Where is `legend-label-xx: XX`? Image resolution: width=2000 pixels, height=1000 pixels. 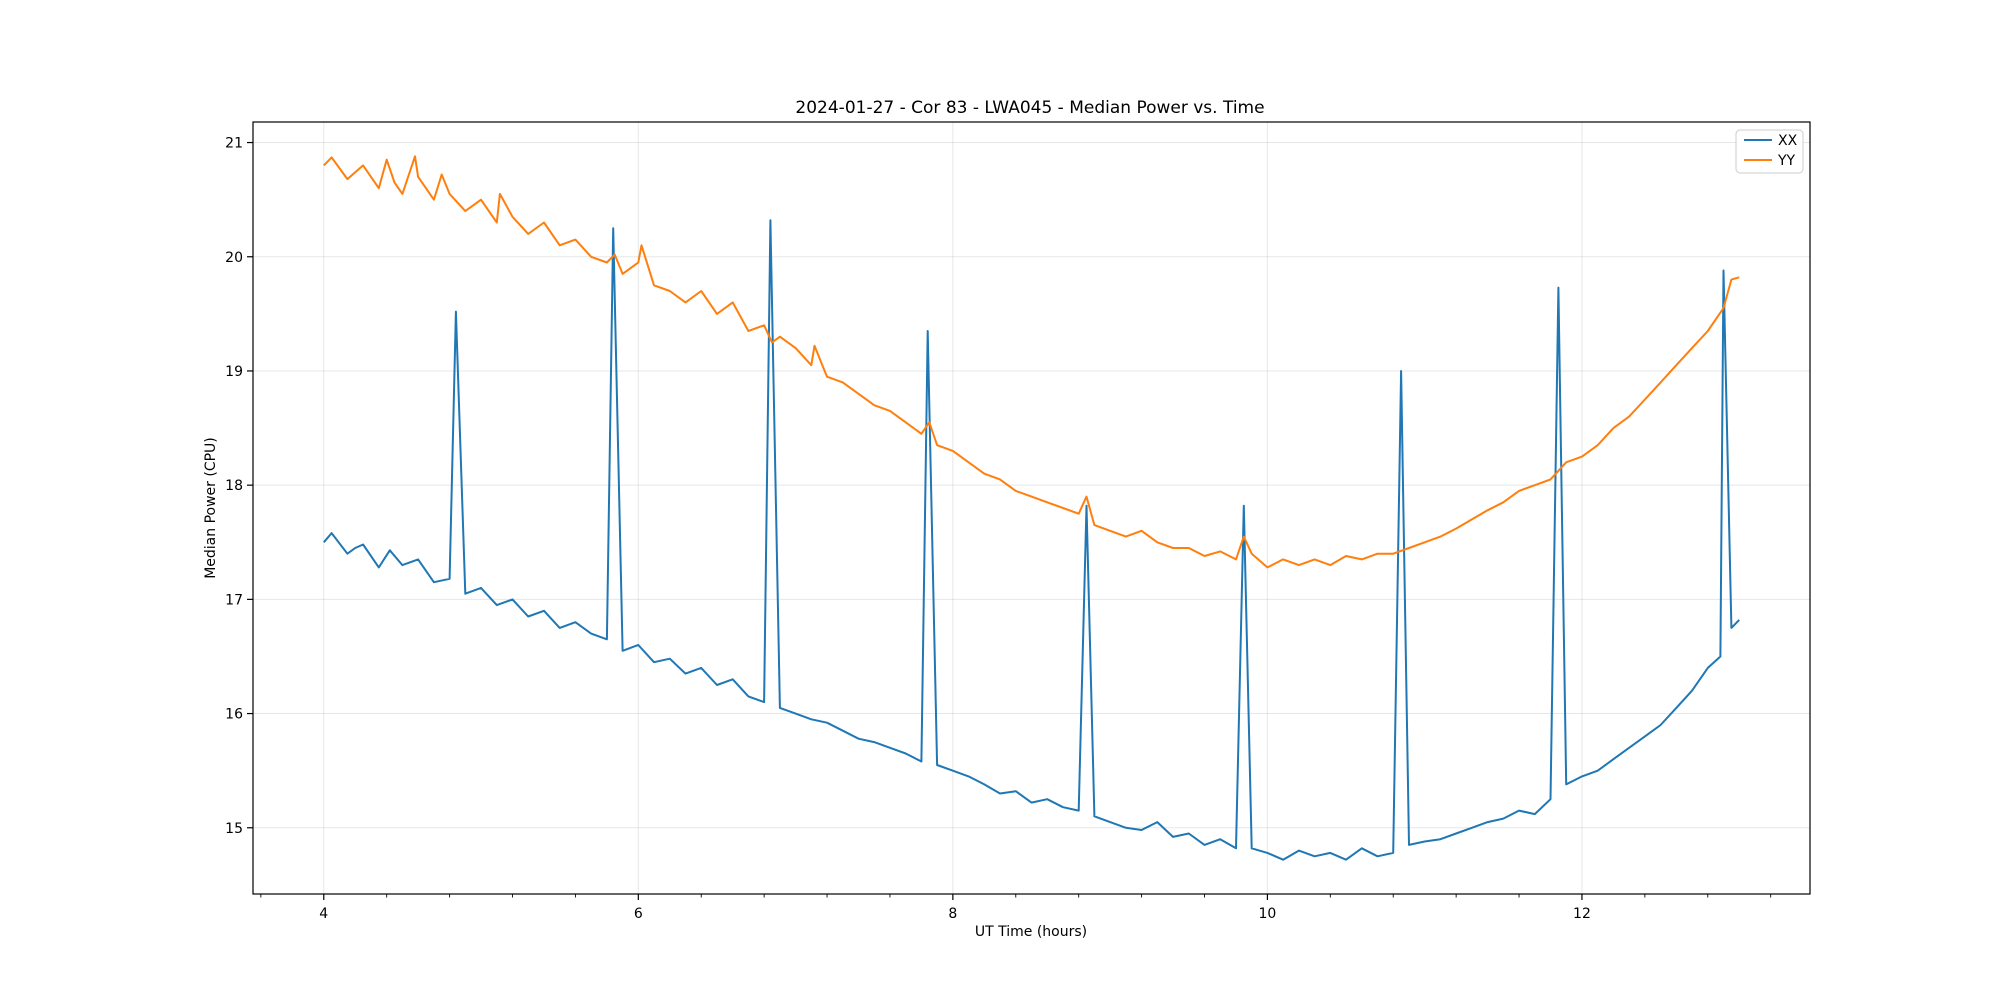 legend-label-xx: XX is located at coordinates (1788, 141).